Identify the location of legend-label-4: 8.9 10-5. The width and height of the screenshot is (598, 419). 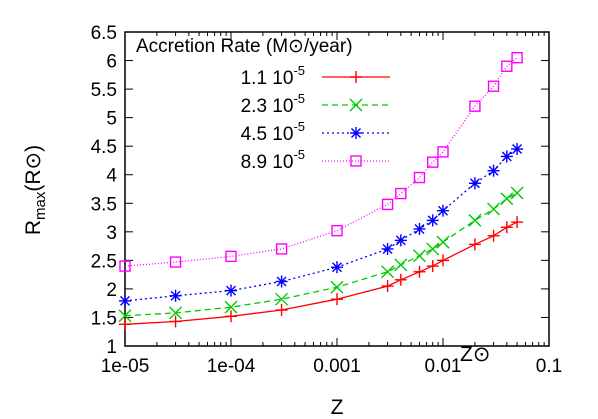
(273, 160).